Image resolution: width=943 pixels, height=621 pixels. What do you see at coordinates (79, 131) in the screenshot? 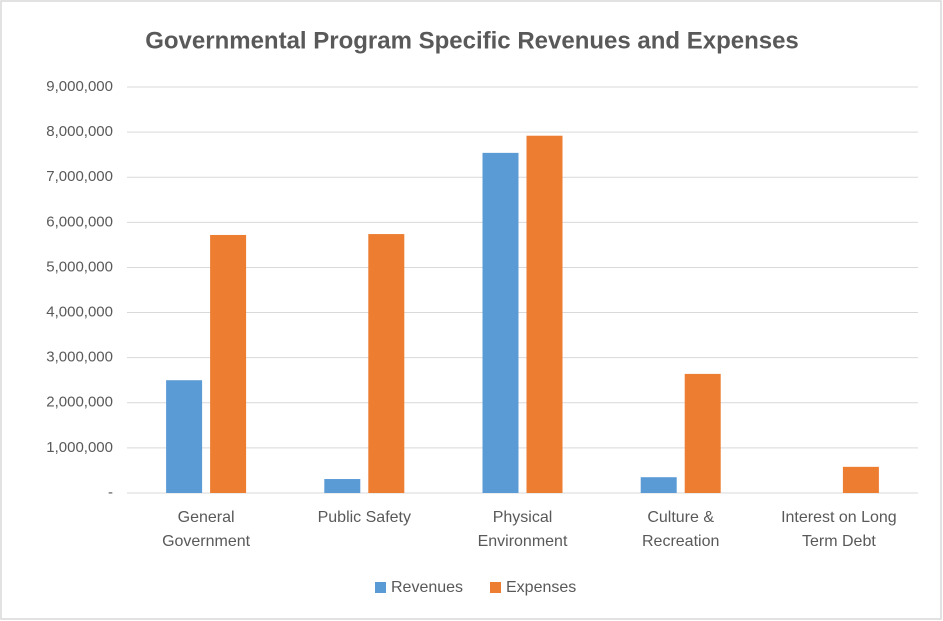
I see `y-tick-label: 8,000,000` at bounding box center [79, 131].